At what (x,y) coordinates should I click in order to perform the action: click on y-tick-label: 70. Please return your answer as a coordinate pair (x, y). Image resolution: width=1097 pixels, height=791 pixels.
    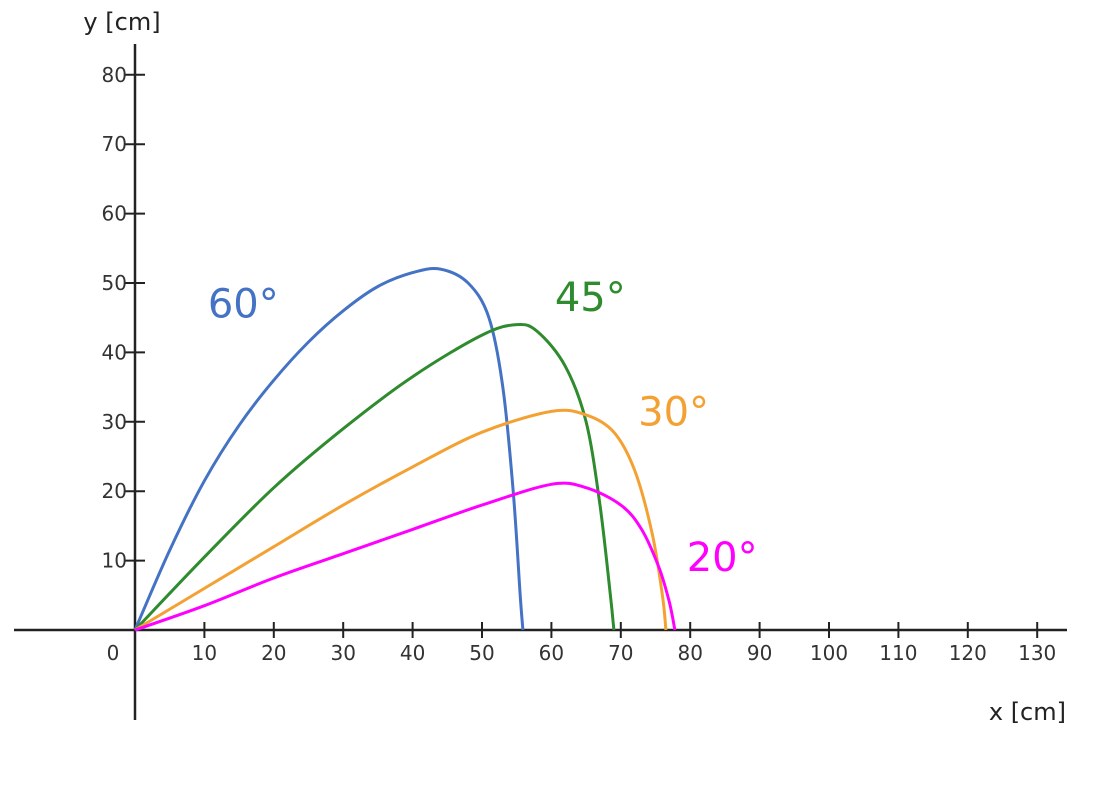
    Looking at the image, I should click on (114, 144).